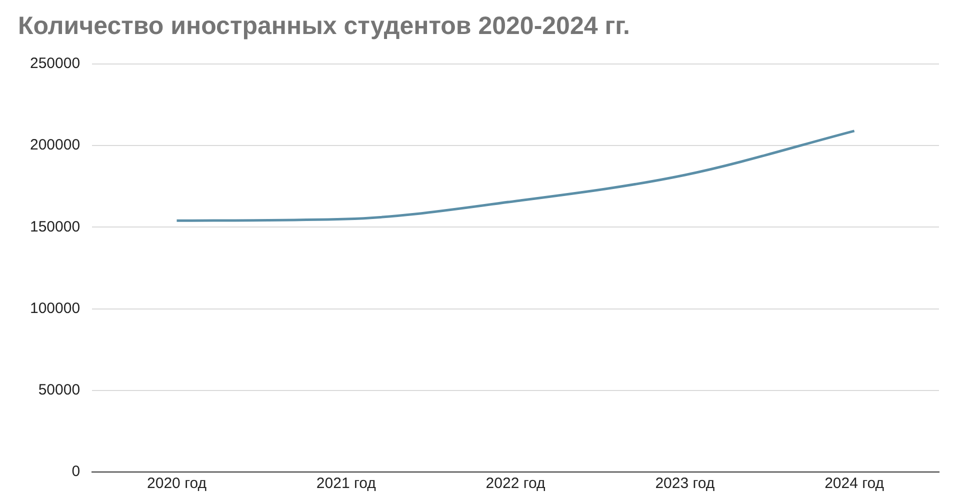 The width and height of the screenshot is (965, 504). Describe the element at coordinates (76, 471) in the screenshot. I see `y-tick-label: 0` at that location.